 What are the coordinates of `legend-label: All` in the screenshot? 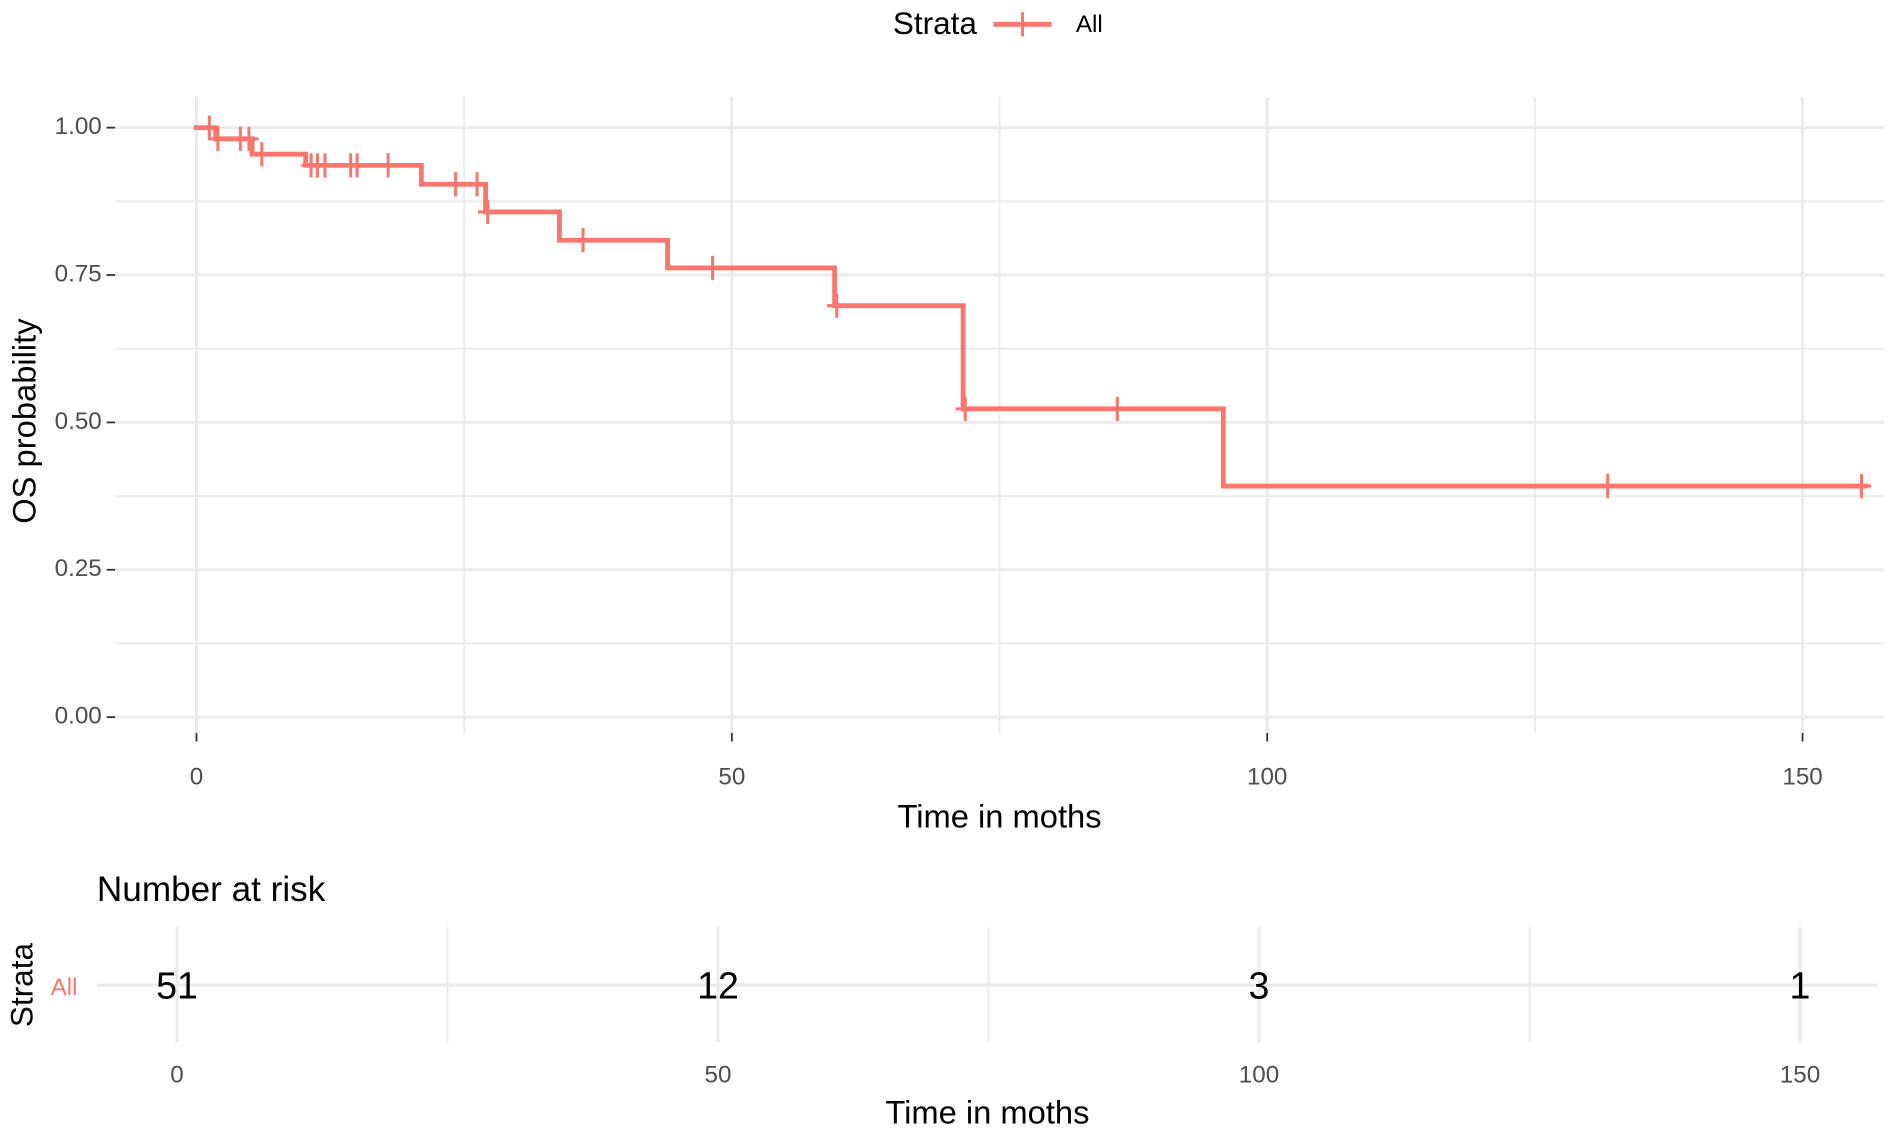 It's located at (1089, 24).